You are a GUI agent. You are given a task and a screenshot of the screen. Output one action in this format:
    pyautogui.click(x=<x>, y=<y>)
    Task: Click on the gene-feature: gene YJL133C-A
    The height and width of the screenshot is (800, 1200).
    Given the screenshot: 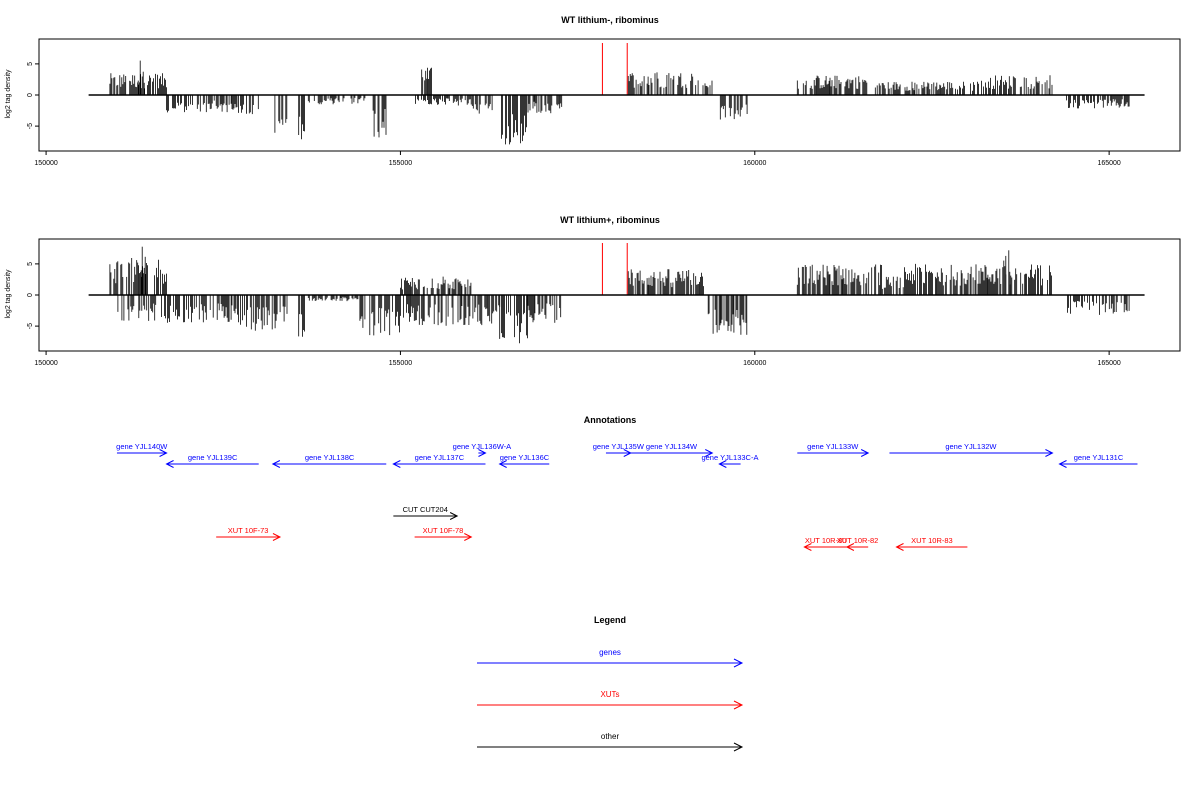 What is the action you would take?
    pyautogui.click(x=729, y=460)
    